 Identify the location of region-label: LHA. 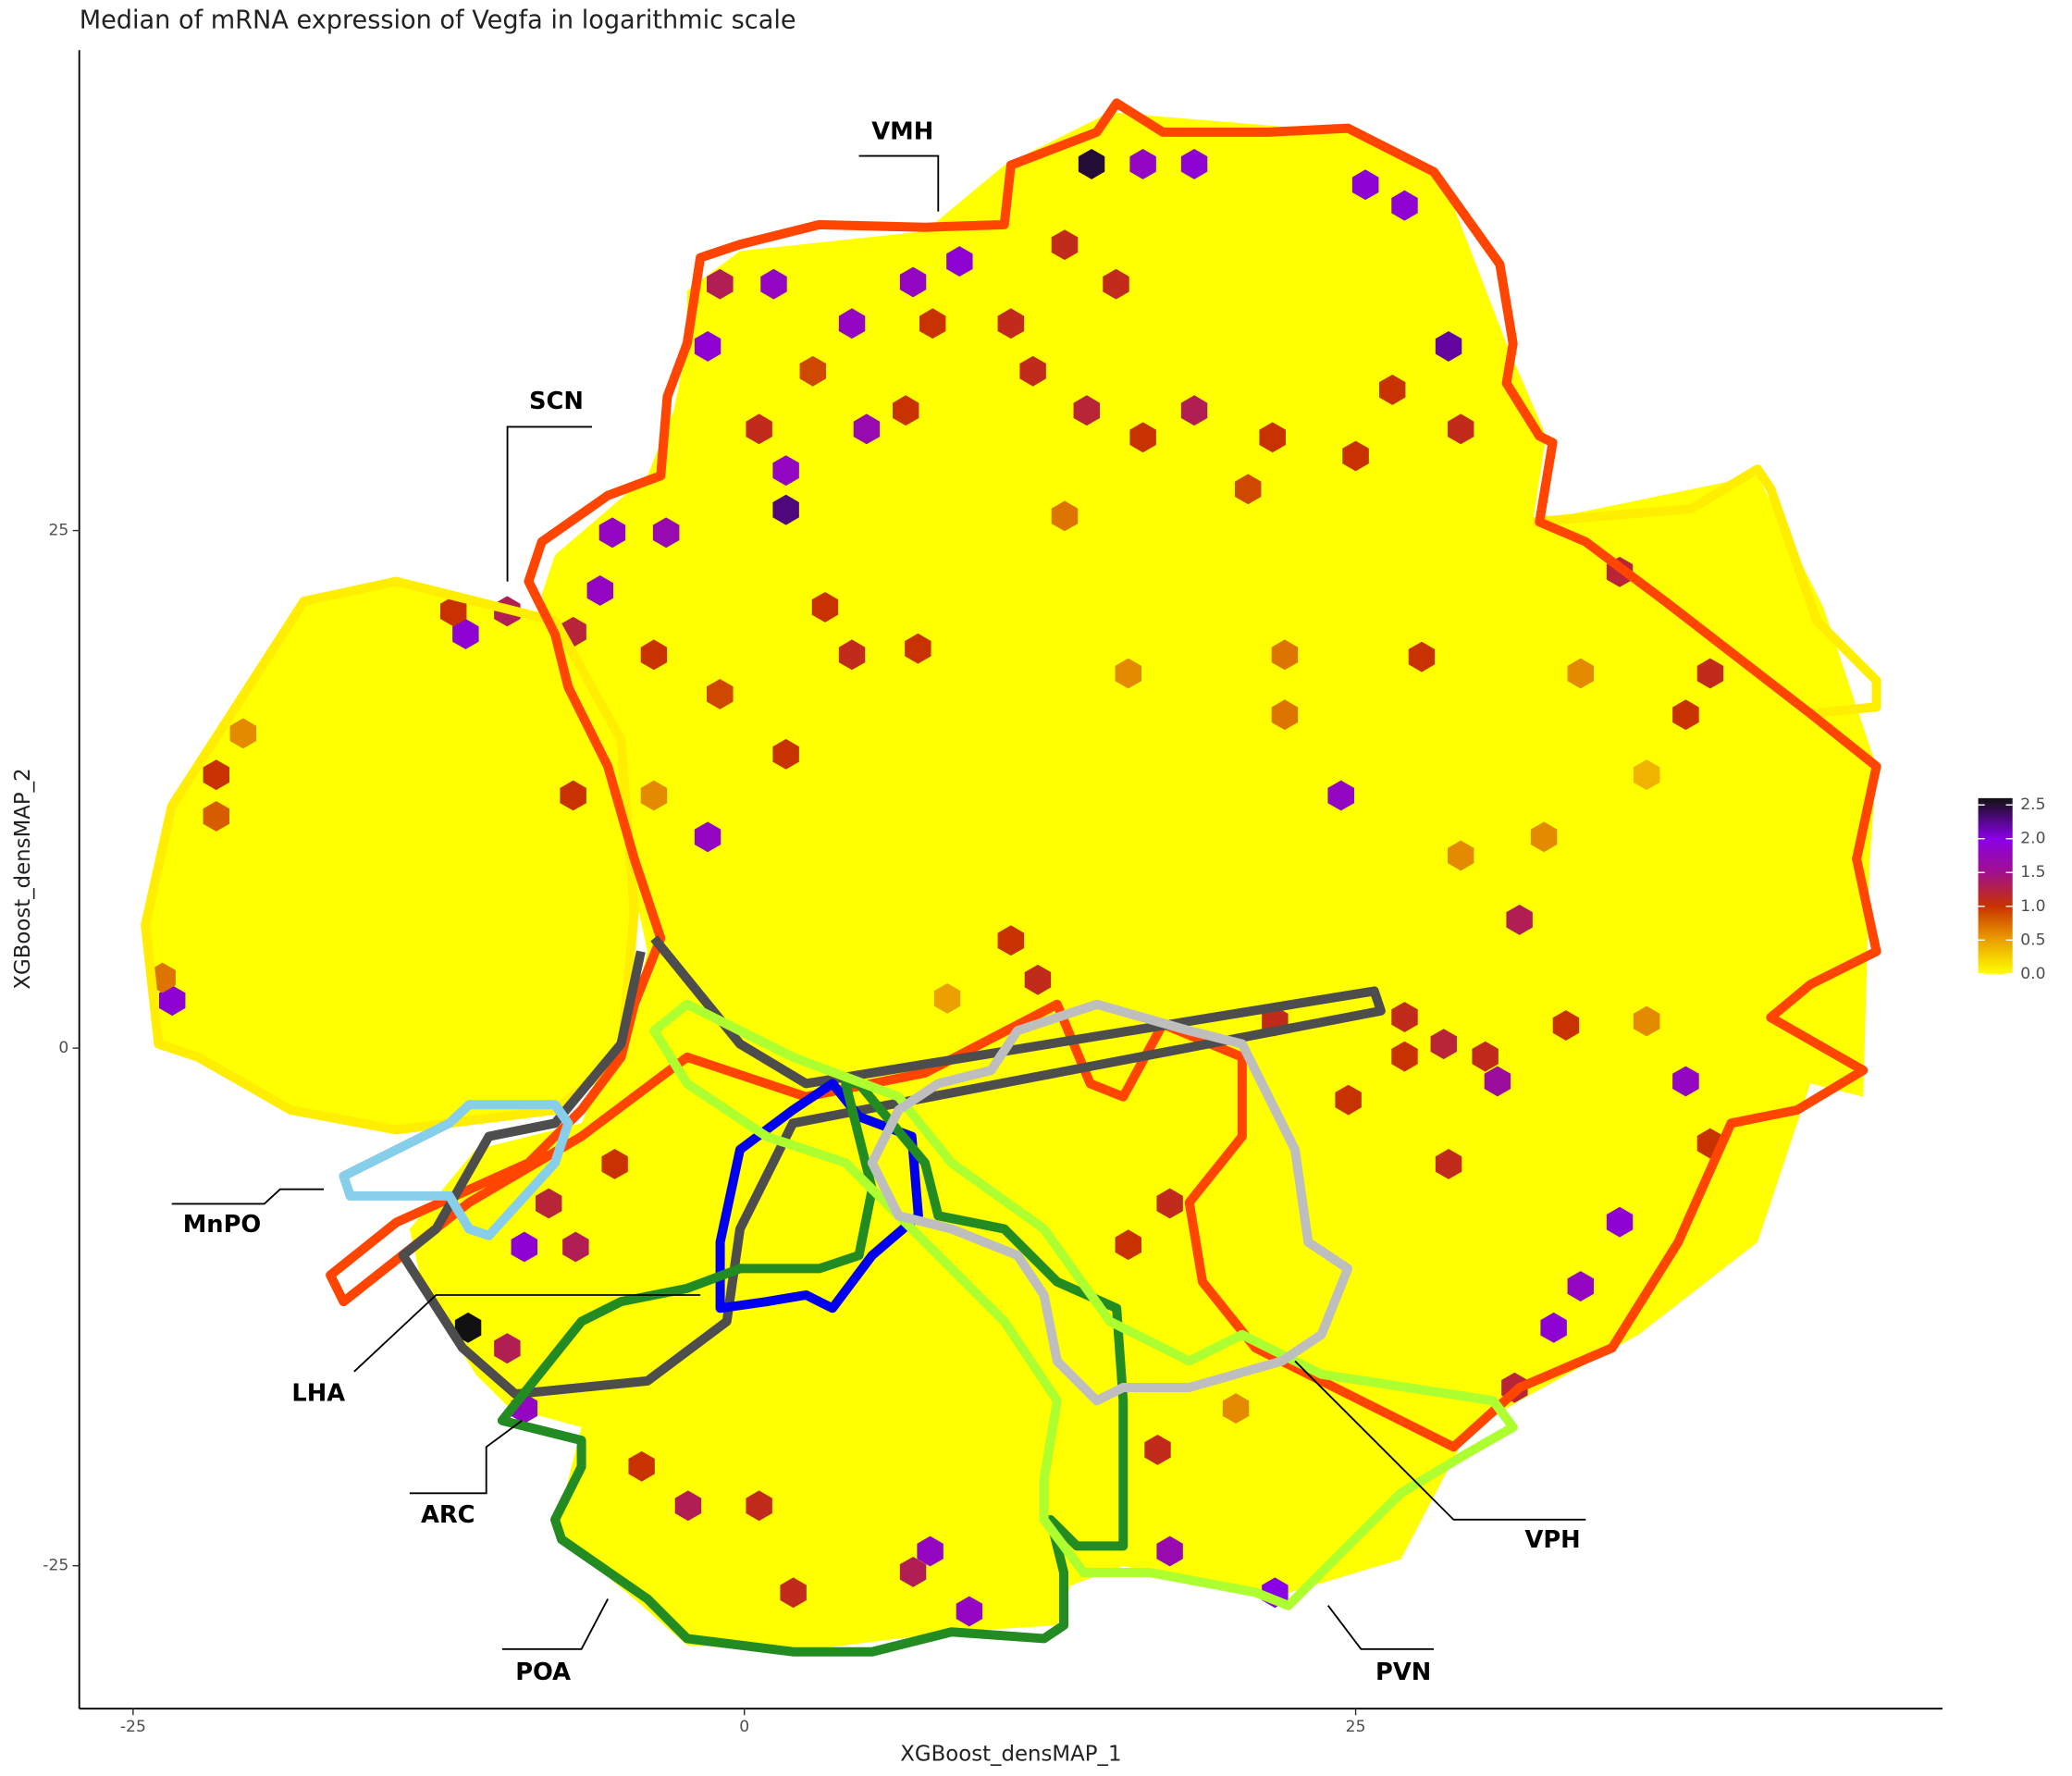
(318, 1394).